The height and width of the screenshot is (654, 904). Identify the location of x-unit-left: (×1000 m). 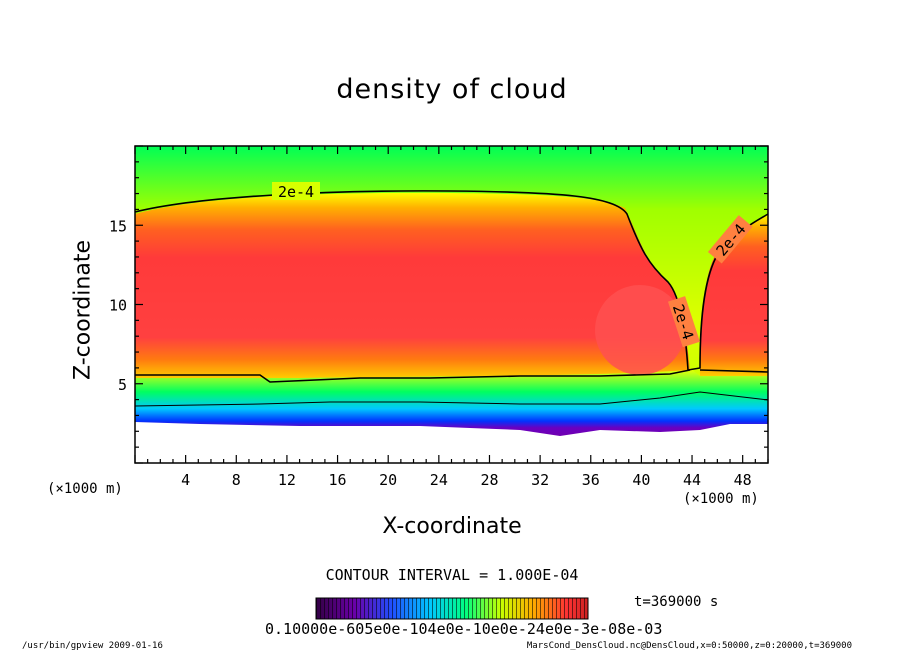
(85, 489).